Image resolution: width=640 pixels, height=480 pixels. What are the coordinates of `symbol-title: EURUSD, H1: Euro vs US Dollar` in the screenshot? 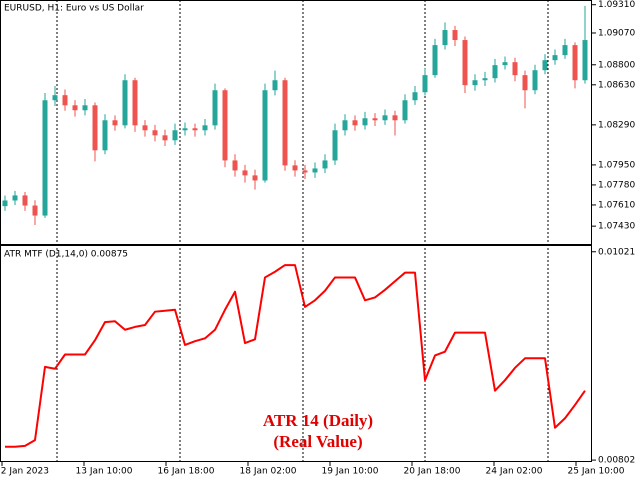 It's located at (74, 9).